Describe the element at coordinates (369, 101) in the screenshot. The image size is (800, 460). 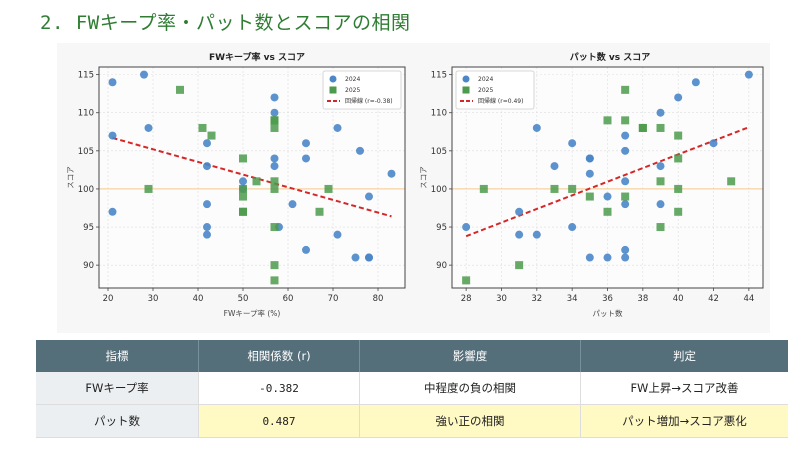
I see `legend-label-regression: 回帰線 (r=-0.38)` at that location.